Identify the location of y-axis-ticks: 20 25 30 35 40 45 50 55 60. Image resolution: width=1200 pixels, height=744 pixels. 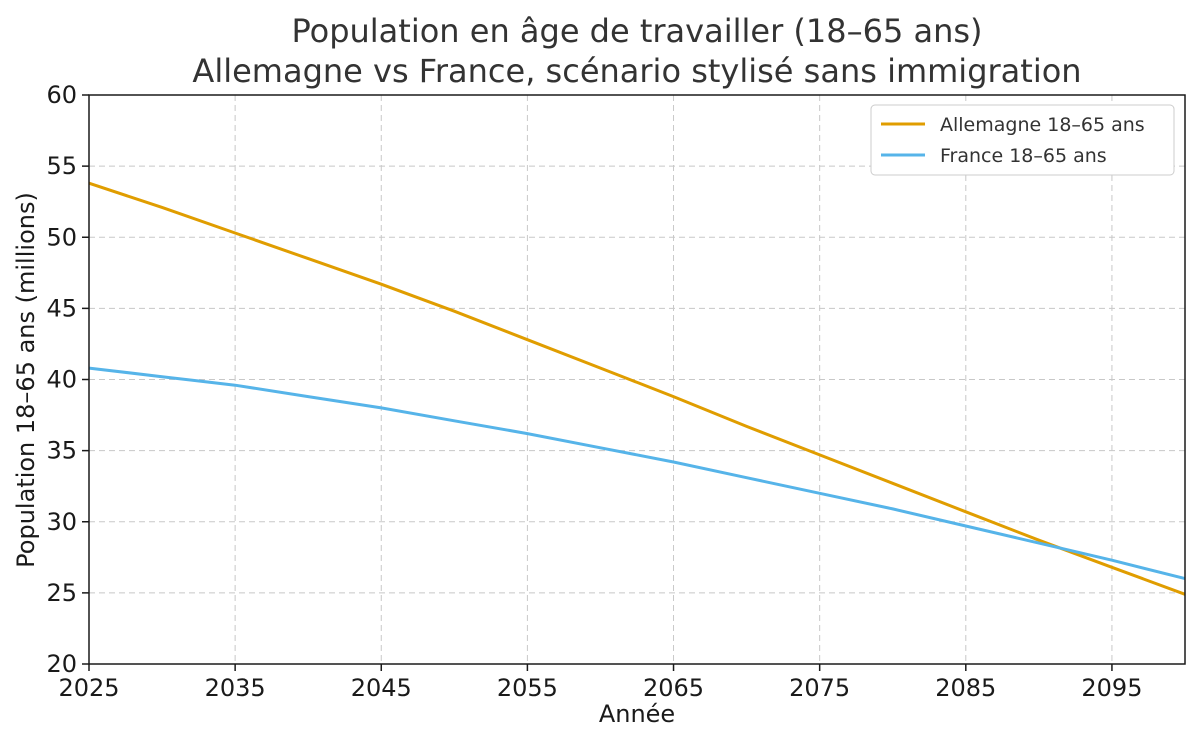
(67, 379).